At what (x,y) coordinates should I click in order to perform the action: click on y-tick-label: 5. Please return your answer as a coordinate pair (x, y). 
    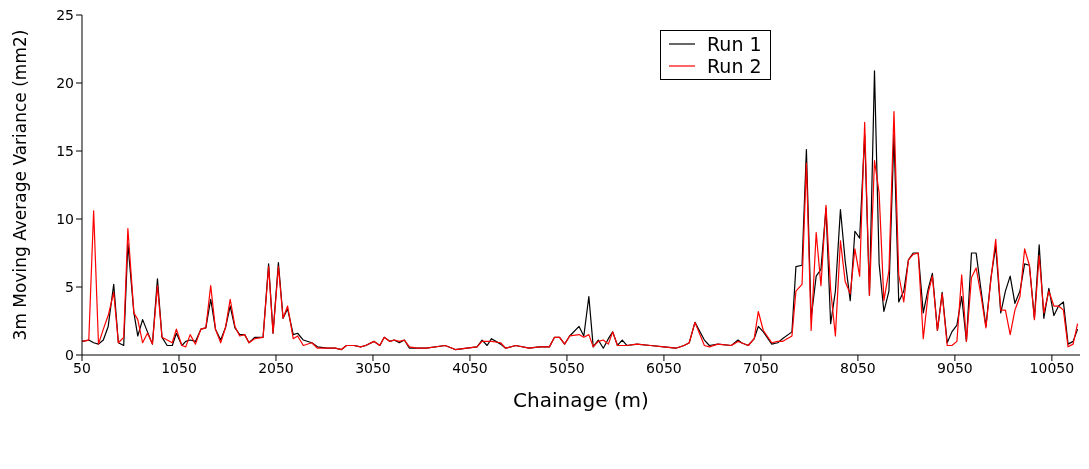
    Looking at the image, I should click on (69, 286).